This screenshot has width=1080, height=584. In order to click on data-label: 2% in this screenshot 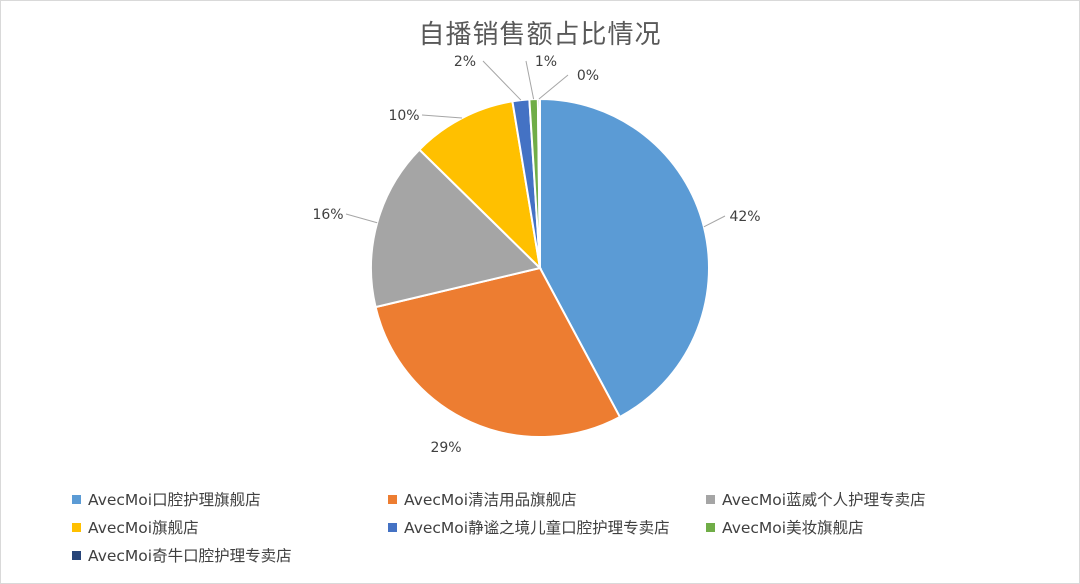, I will do `click(465, 62)`.